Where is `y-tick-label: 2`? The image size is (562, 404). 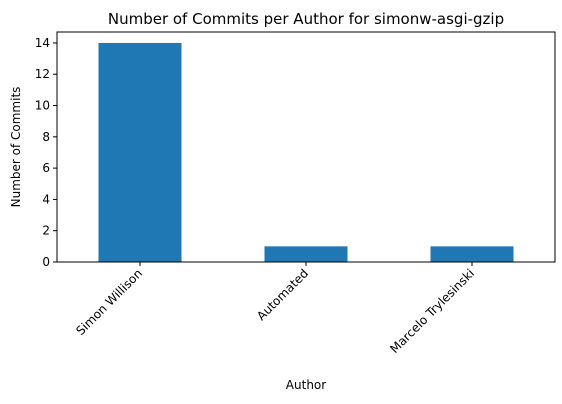
y-tick-label: 2 is located at coordinates (46, 231).